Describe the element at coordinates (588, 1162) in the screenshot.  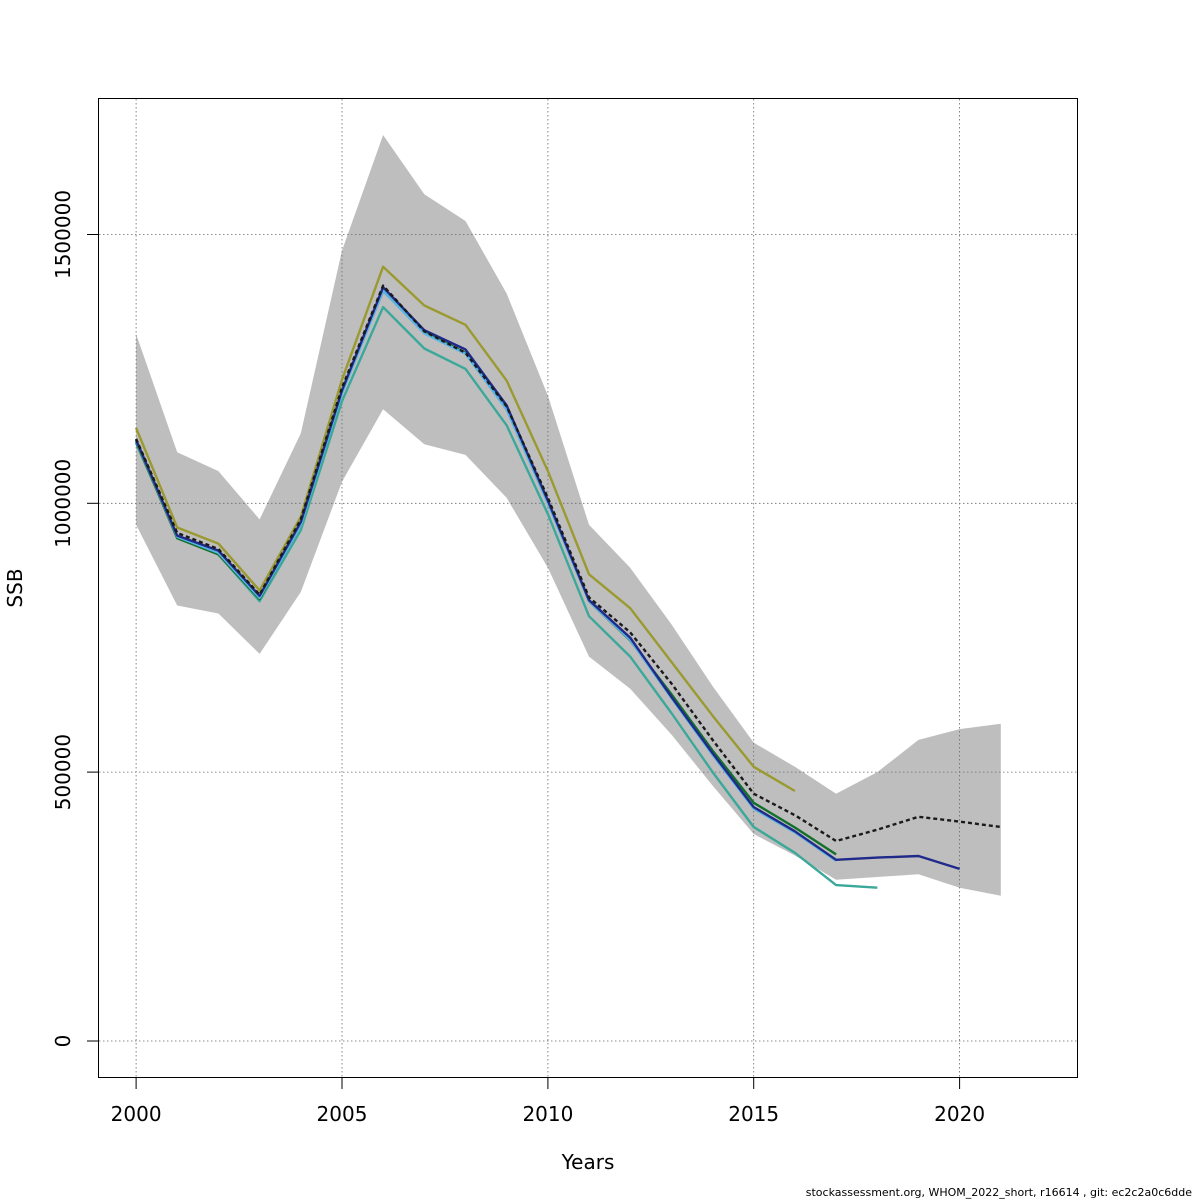
I see `x-axis-title: Years` at that location.